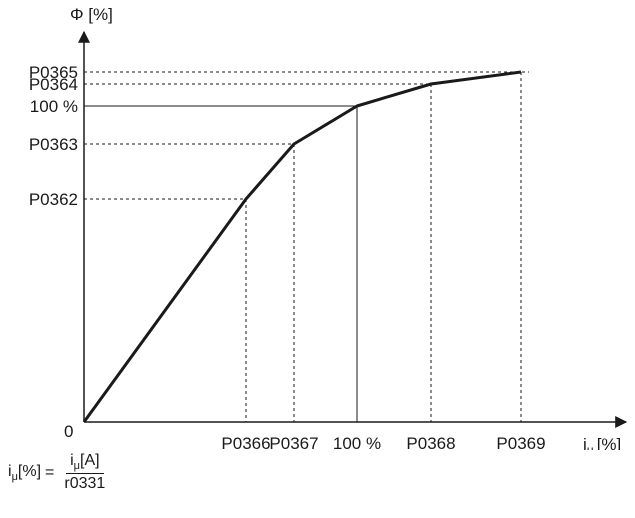  What do you see at coordinates (590, 446) in the screenshot?
I see `x-axis-label-sub: μ` at bounding box center [590, 446].